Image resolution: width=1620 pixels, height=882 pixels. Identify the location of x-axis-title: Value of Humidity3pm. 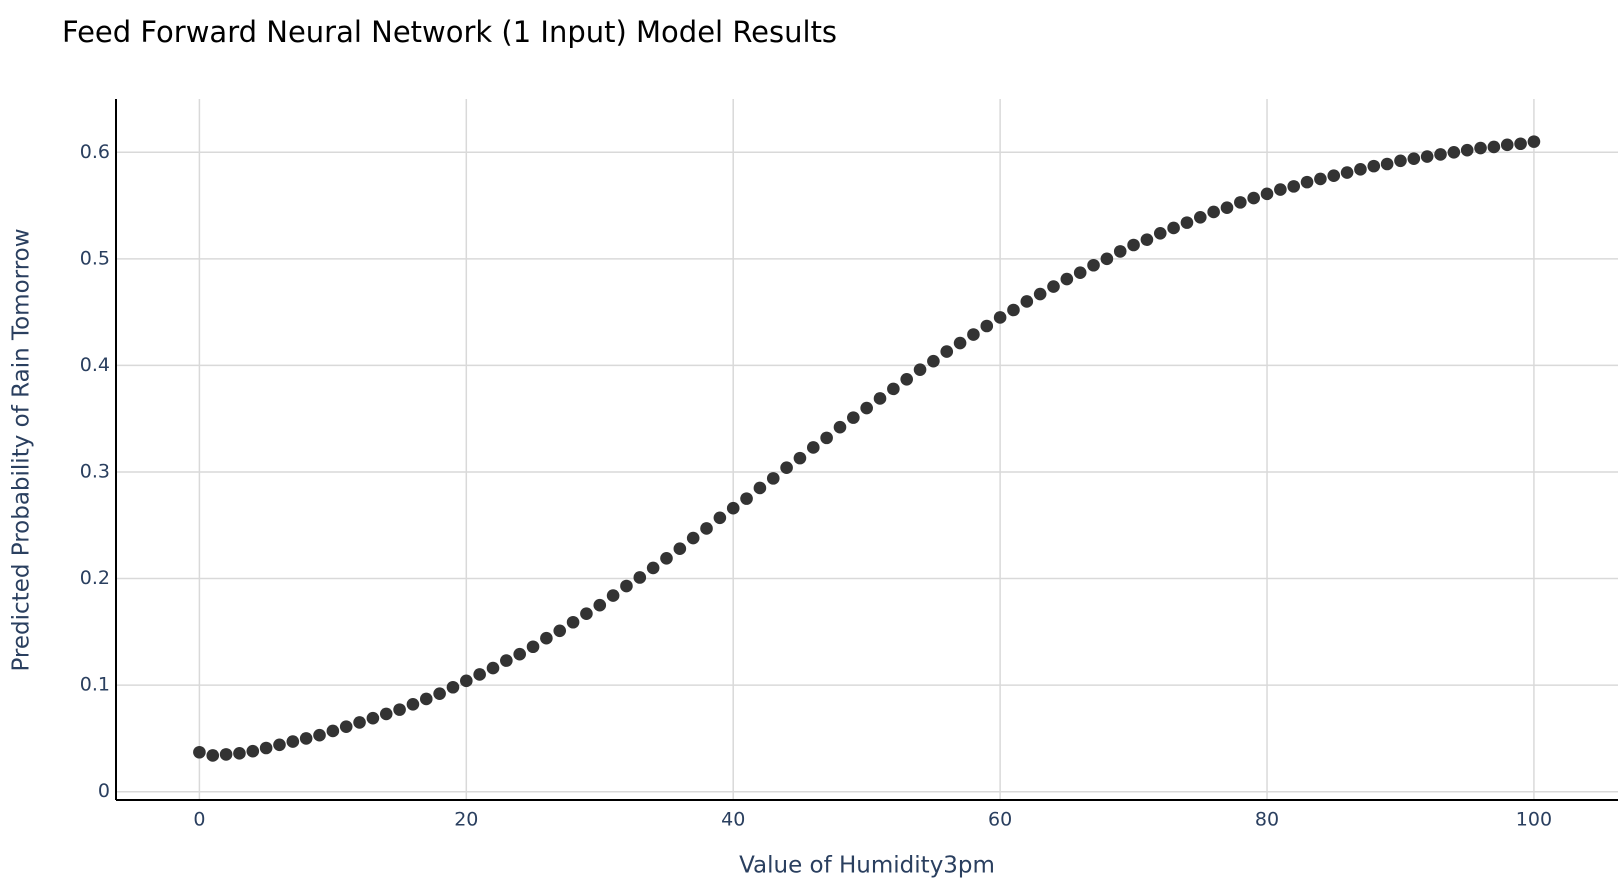
(867, 866).